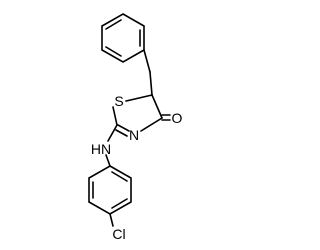  I want to click on atom-label: HN, so click(101, 149).